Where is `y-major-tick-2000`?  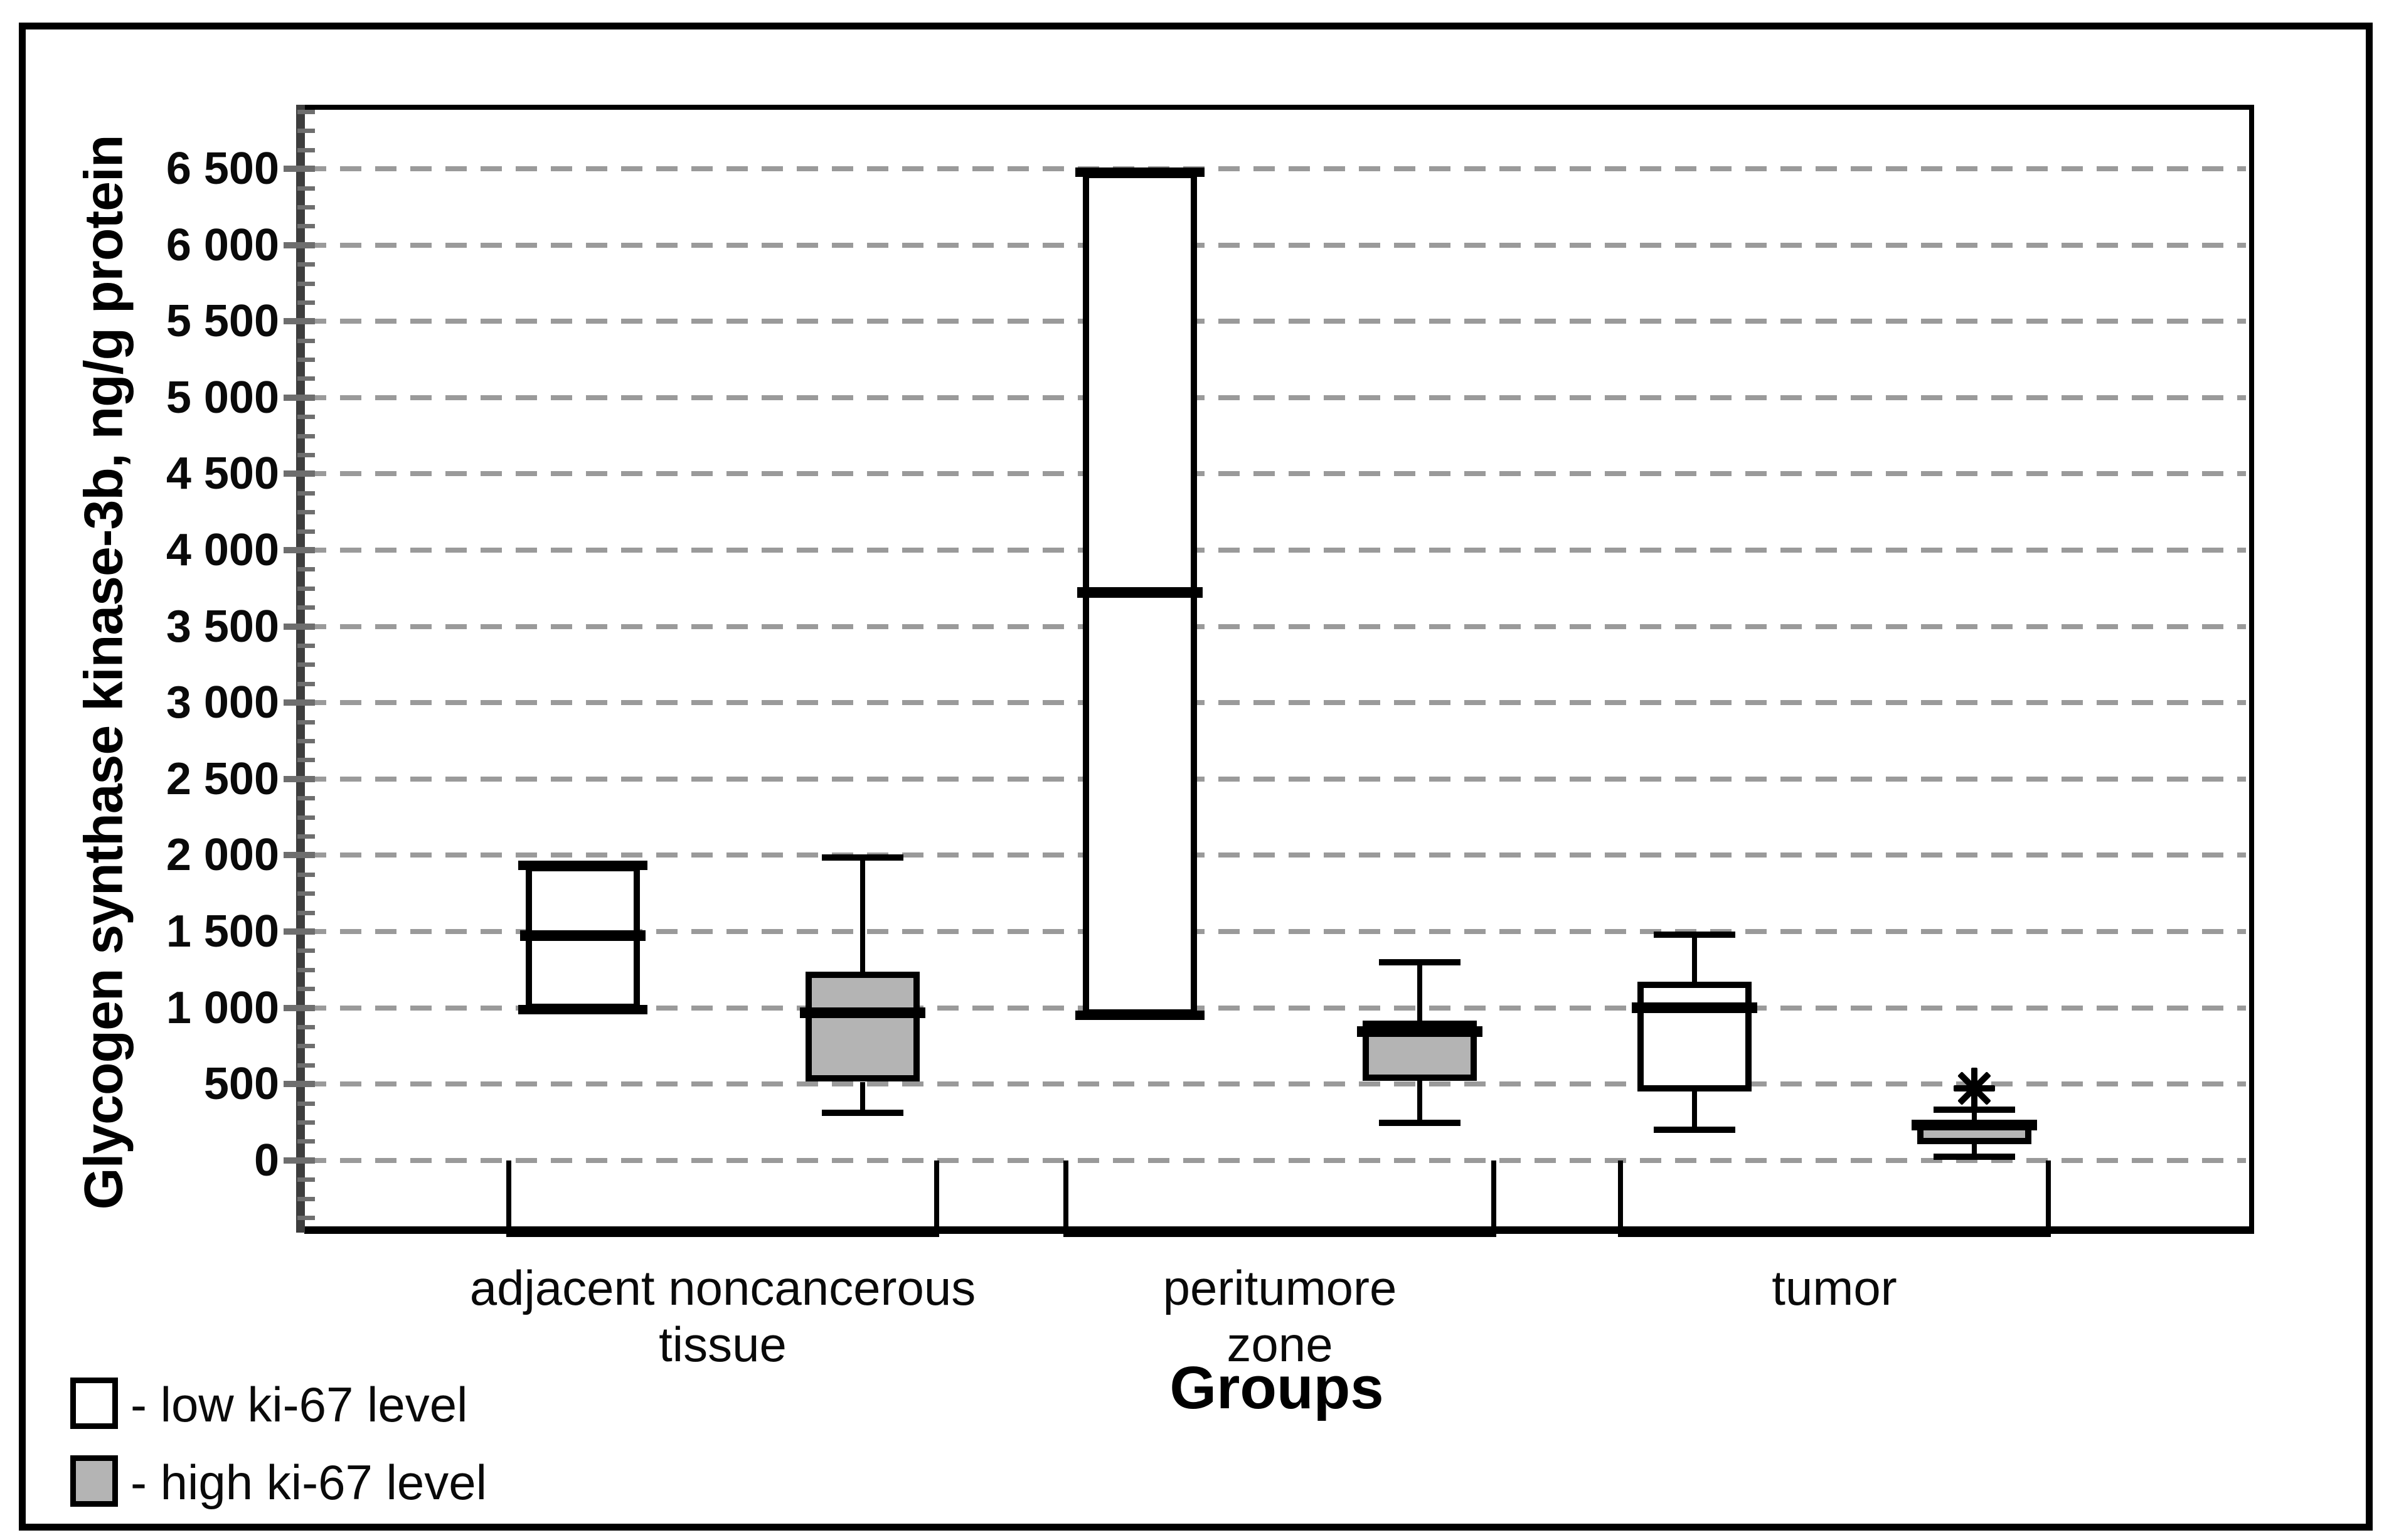 y-major-tick-2000 is located at coordinates (299, 855).